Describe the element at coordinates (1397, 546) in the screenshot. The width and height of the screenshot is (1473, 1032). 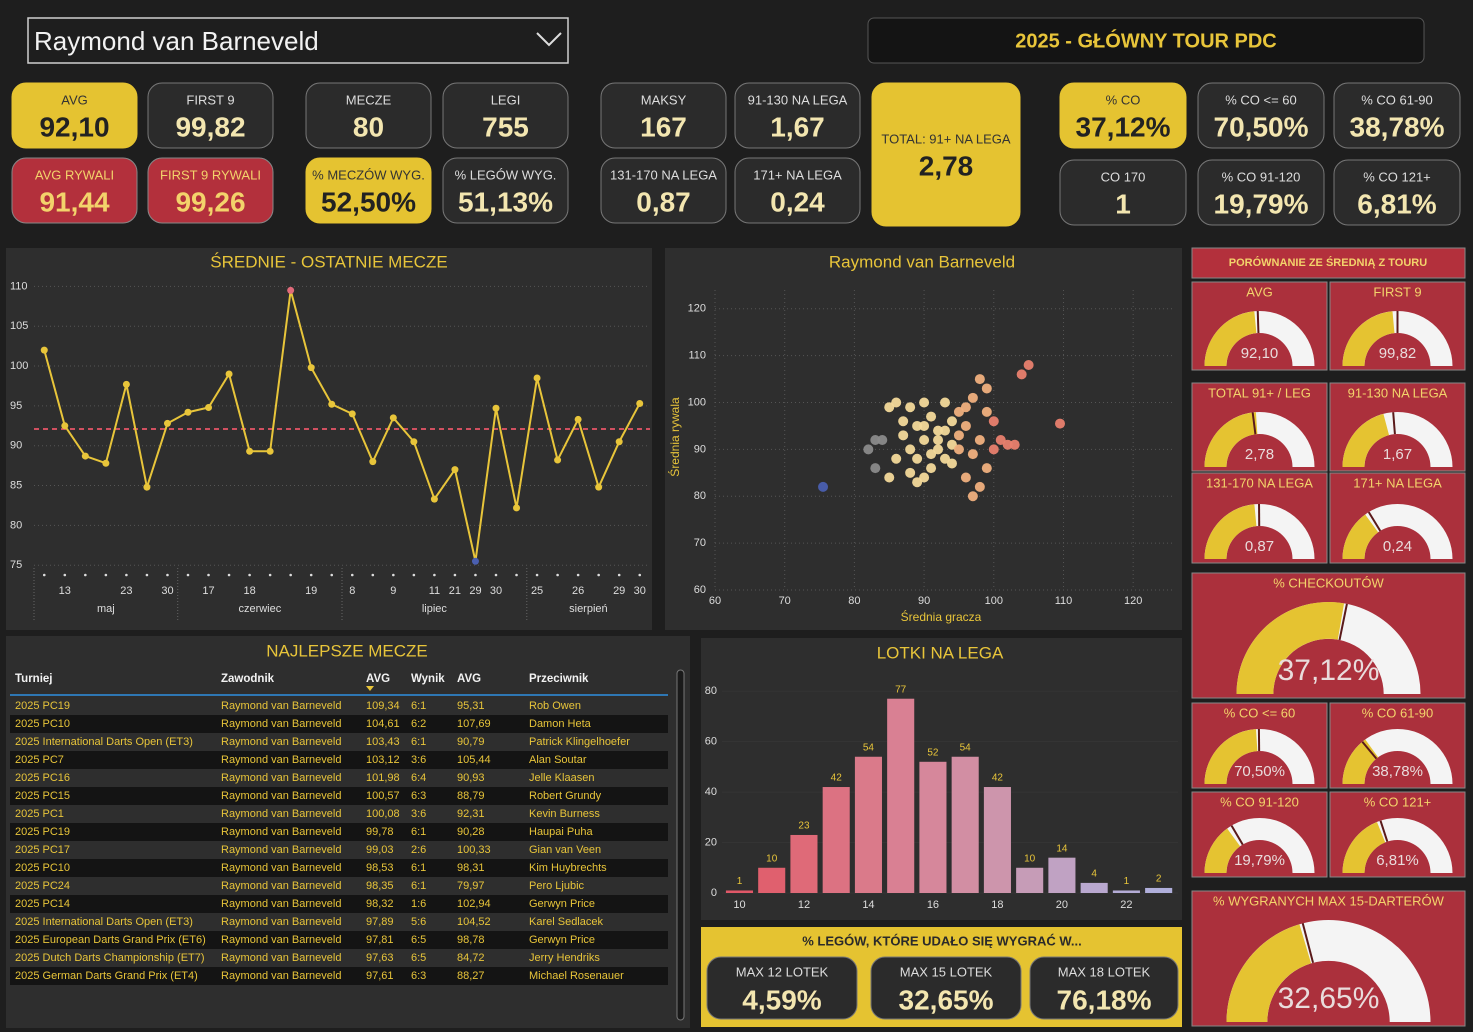
I see `gauge-value: 0,24` at that location.